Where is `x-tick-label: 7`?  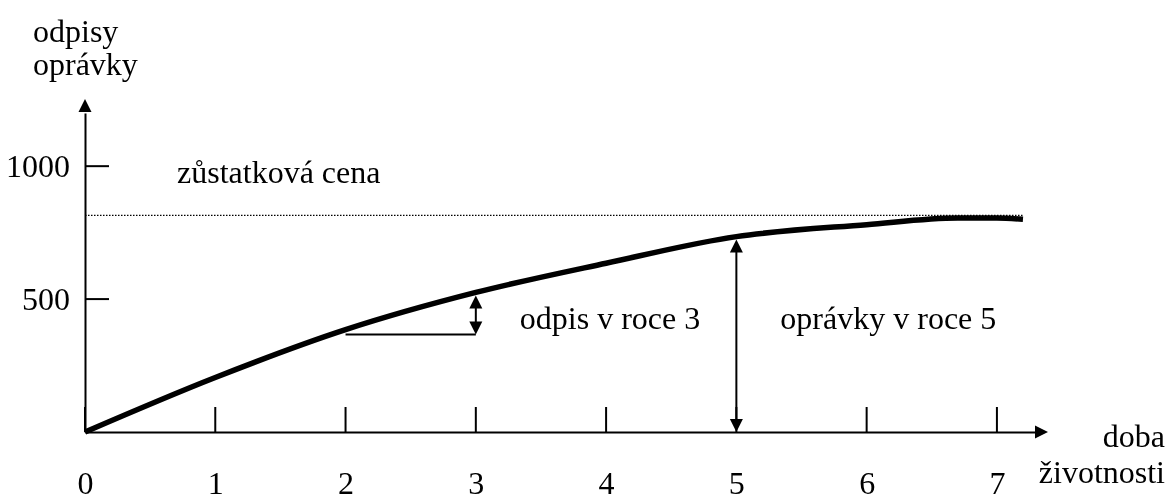
x-tick-label: 7 is located at coordinates (997, 480).